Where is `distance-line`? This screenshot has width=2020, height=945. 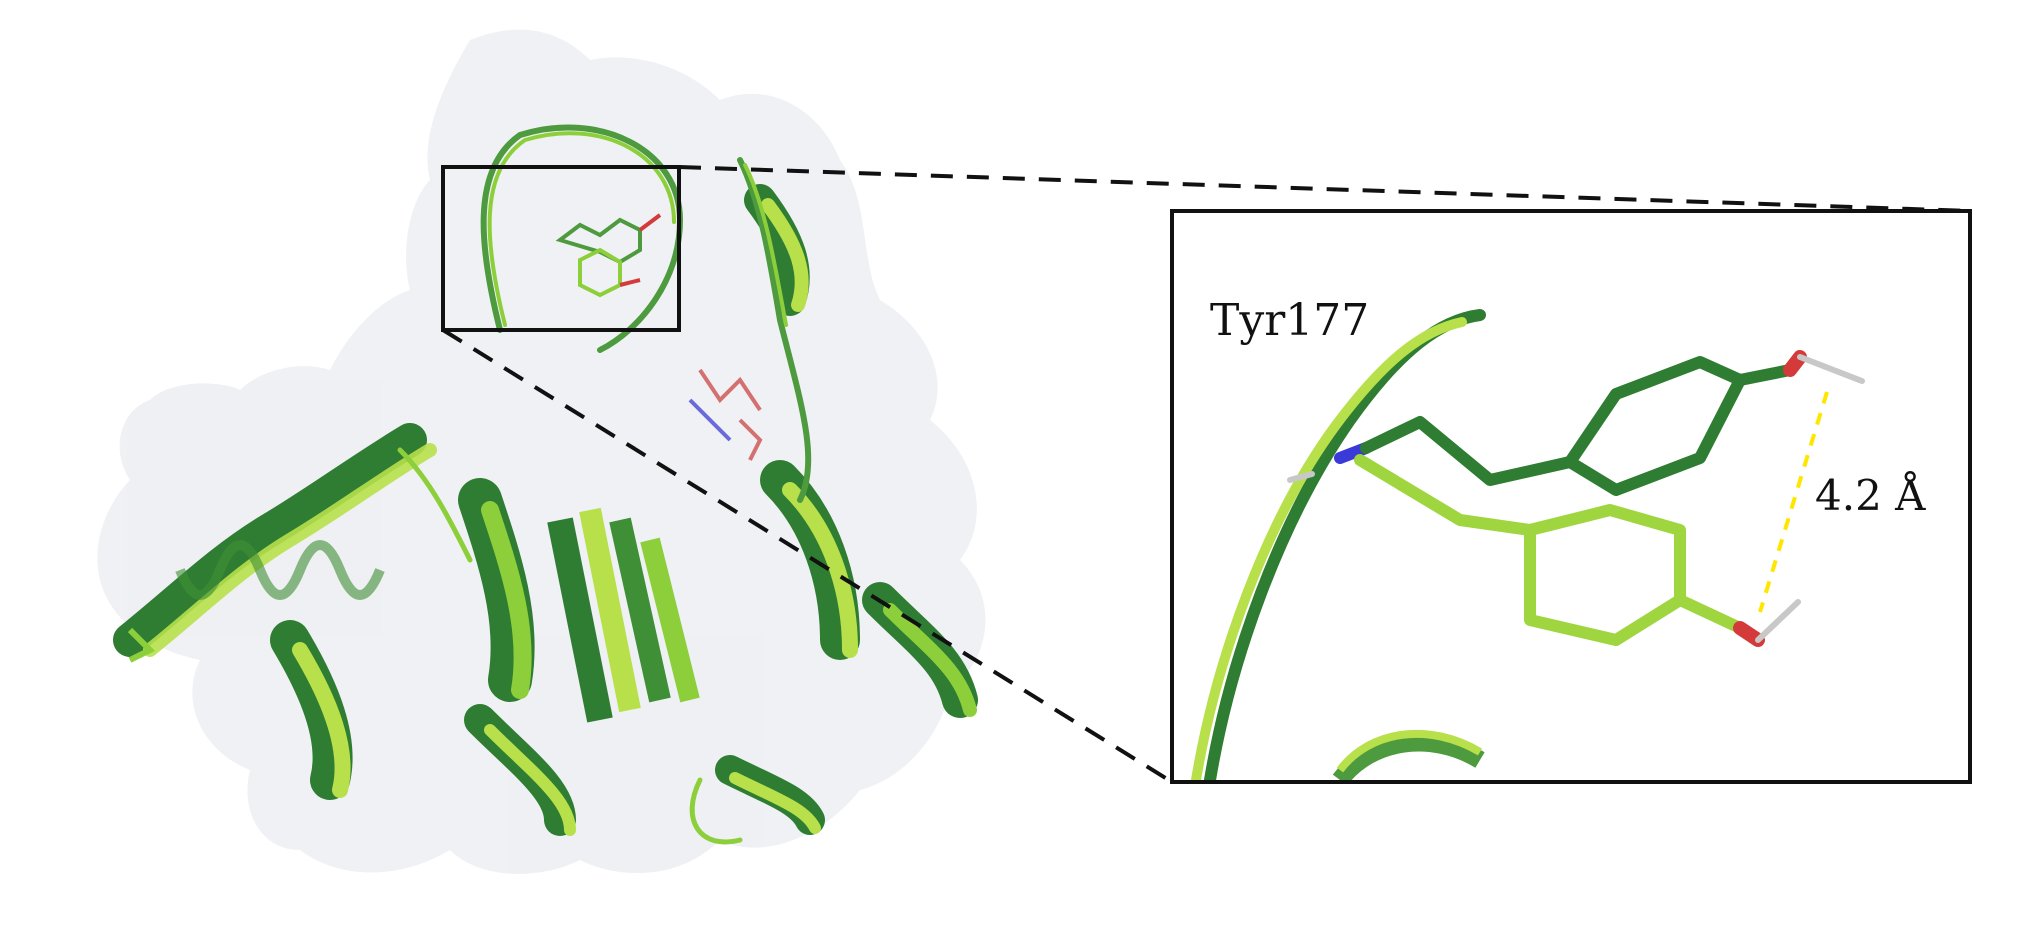
distance-line is located at coordinates (1793, 502).